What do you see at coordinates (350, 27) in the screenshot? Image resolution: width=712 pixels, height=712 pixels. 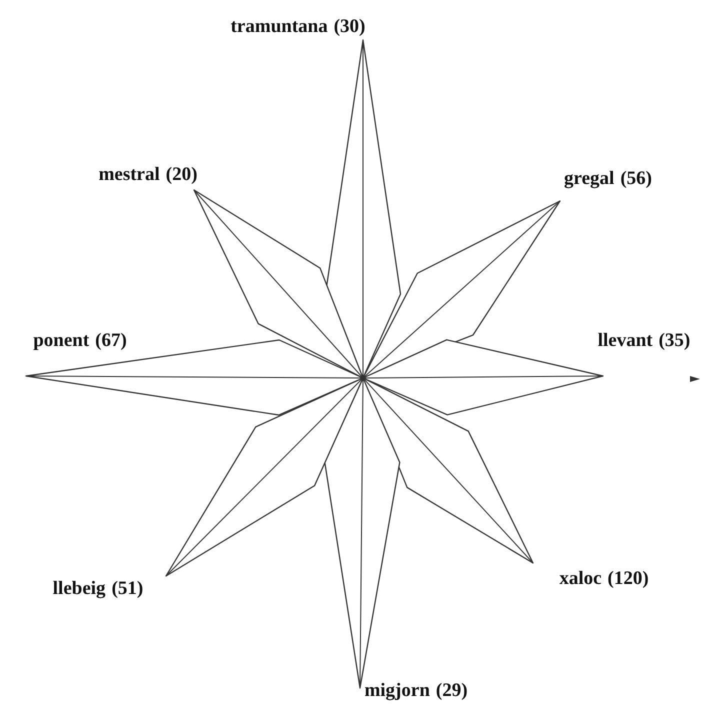 I see `data-label: (30)` at bounding box center [350, 27].